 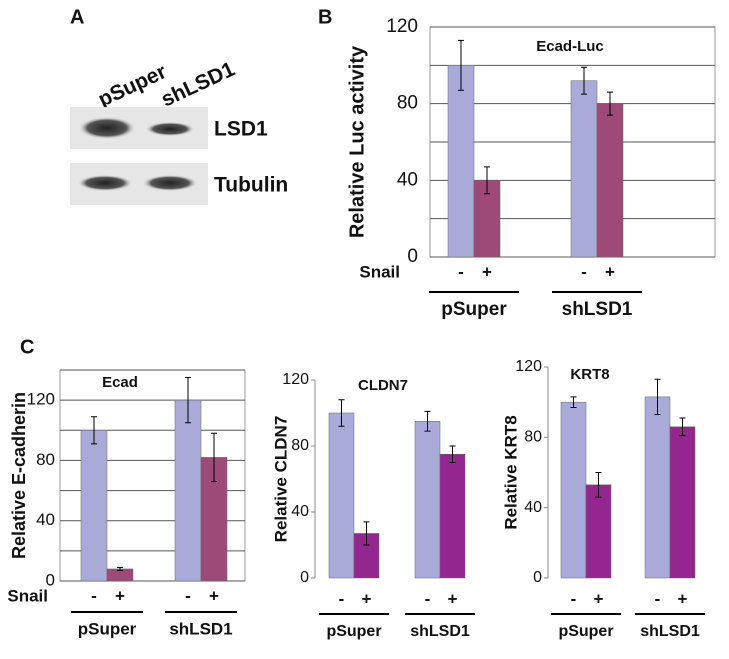 What do you see at coordinates (198, 85) in the screenshot?
I see `lane-label: shLSD1` at bounding box center [198, 85].